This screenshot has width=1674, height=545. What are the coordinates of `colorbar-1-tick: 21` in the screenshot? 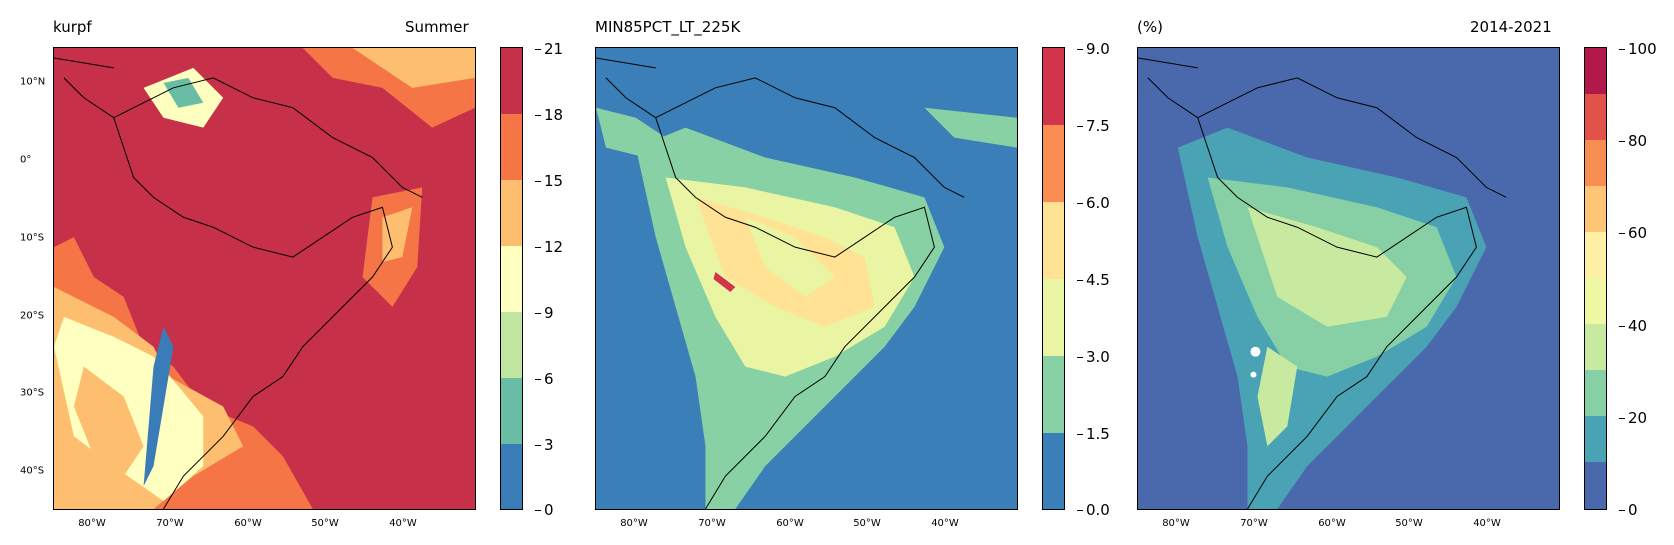 It's located at (549, 49).